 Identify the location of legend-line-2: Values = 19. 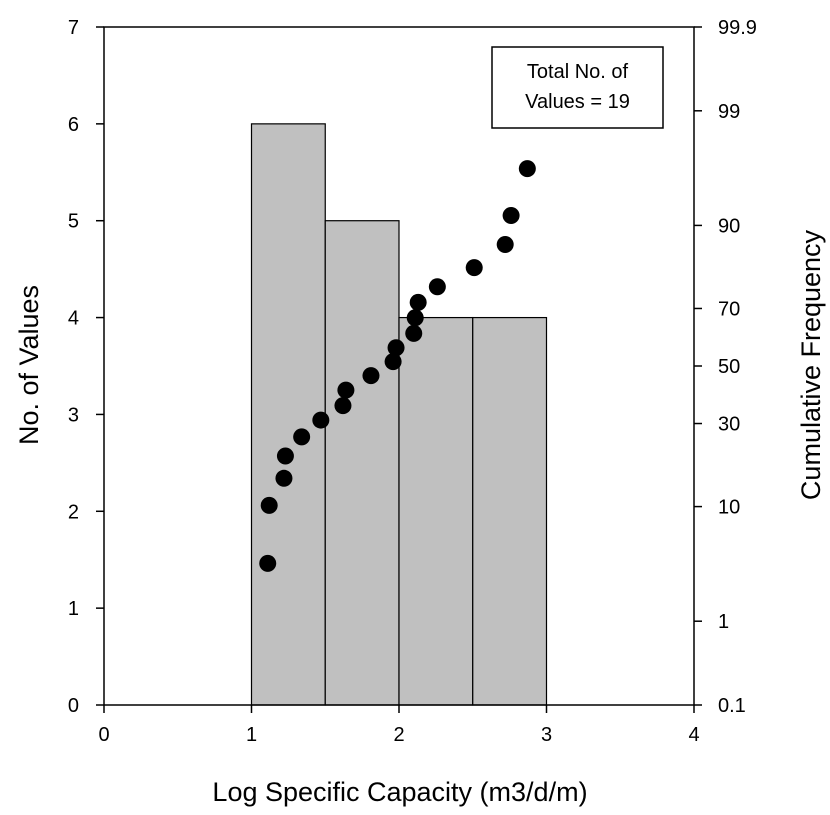
(577, 102).